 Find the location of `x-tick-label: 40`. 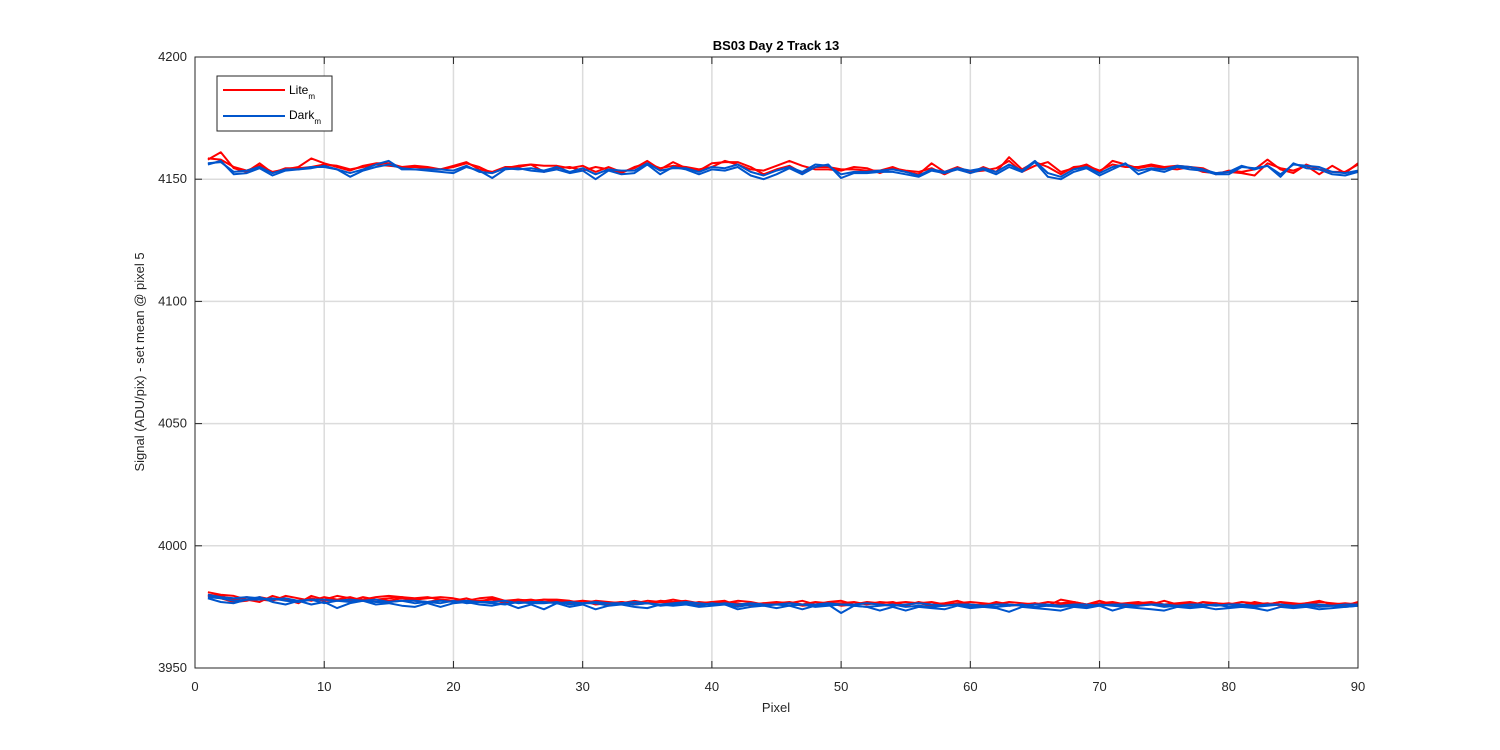

x-tick-label: 40 is located at coordinates (712, 686).